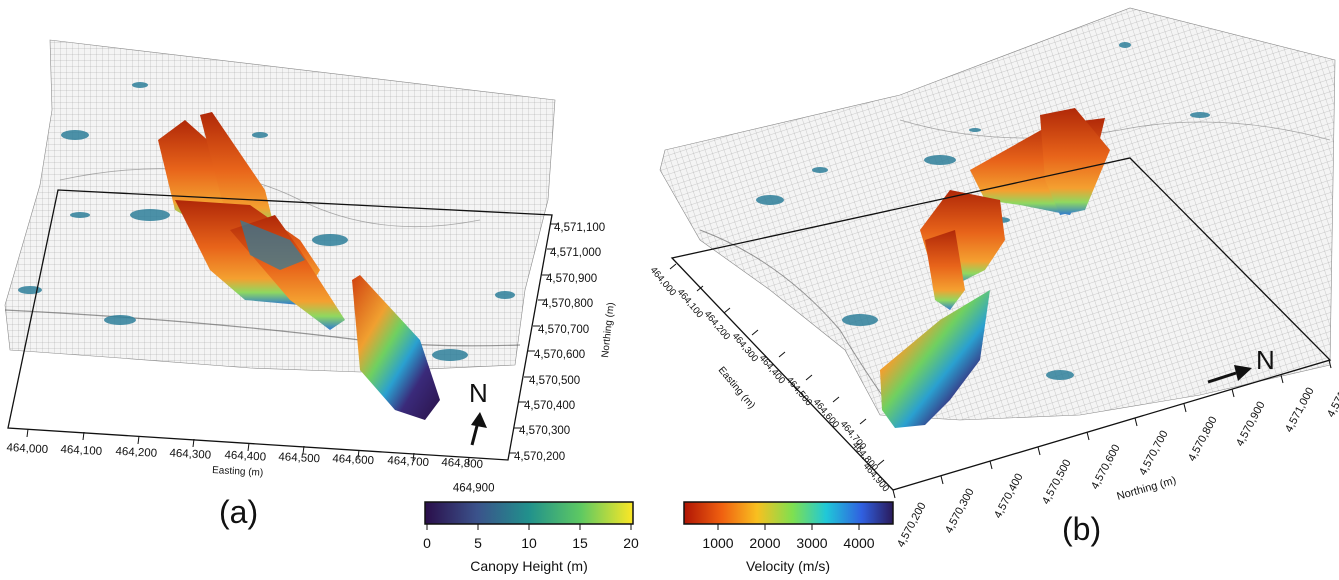 Image resolution: width=1339 pixels, height=580 pixels. What do you see at coordinates (238, 472) in the screenshot?
I see `easting-axis-label-a: Easting (m)` at bounding box center [238, 472].